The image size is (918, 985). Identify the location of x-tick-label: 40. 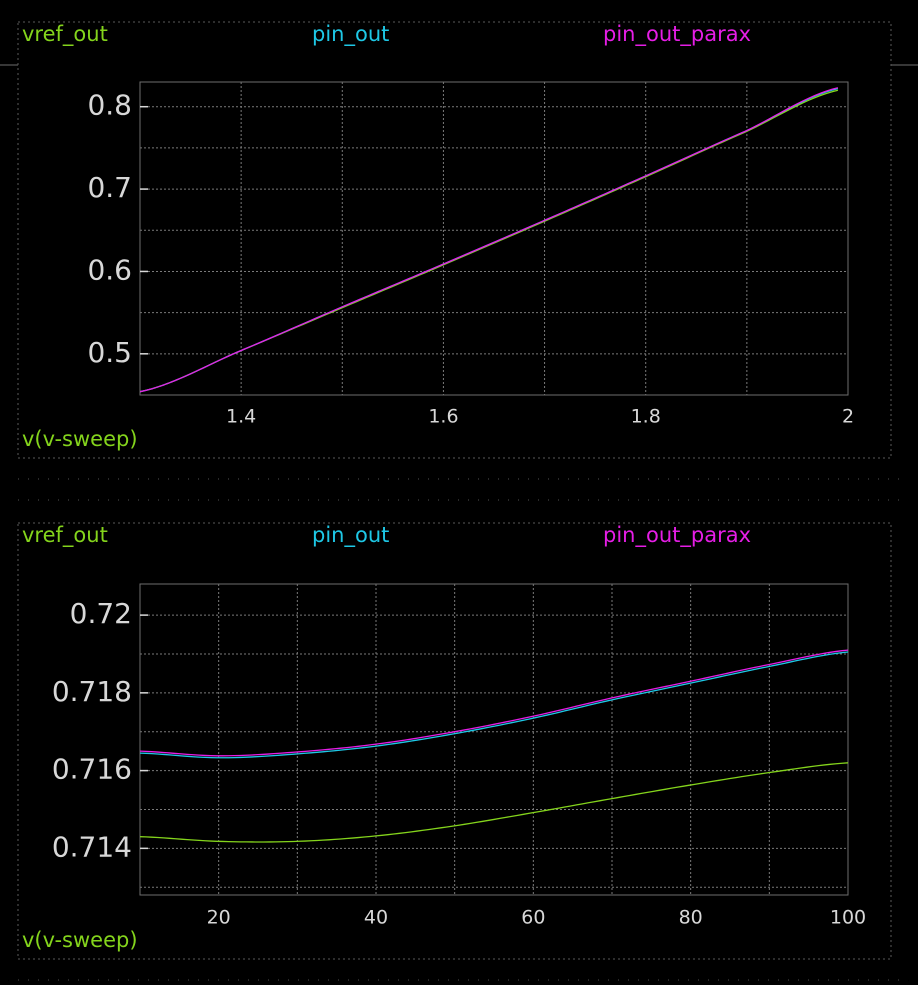
(376, 918).